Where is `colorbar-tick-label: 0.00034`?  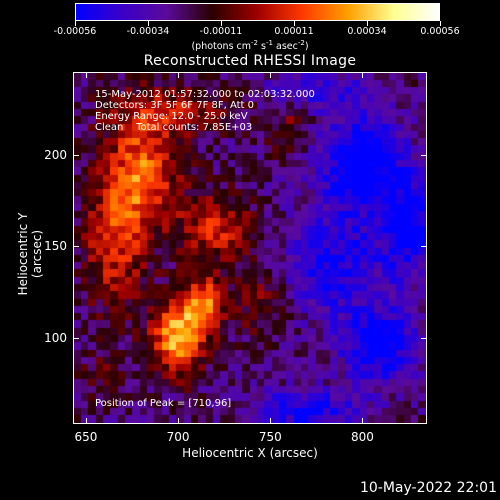
colorbar-tick-label: 0.00034 is located at coordinates (367, 31).